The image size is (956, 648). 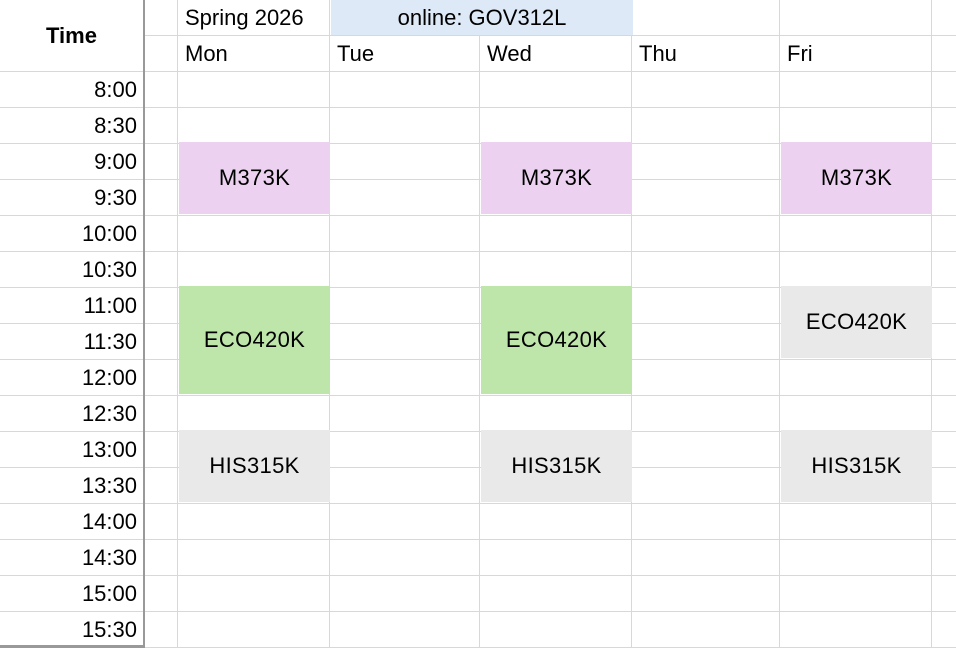 What do you see at coordinates (109, 485) in the screenshot?
I see `time-label-cell: 13:30` at bounding box center [109, 485].